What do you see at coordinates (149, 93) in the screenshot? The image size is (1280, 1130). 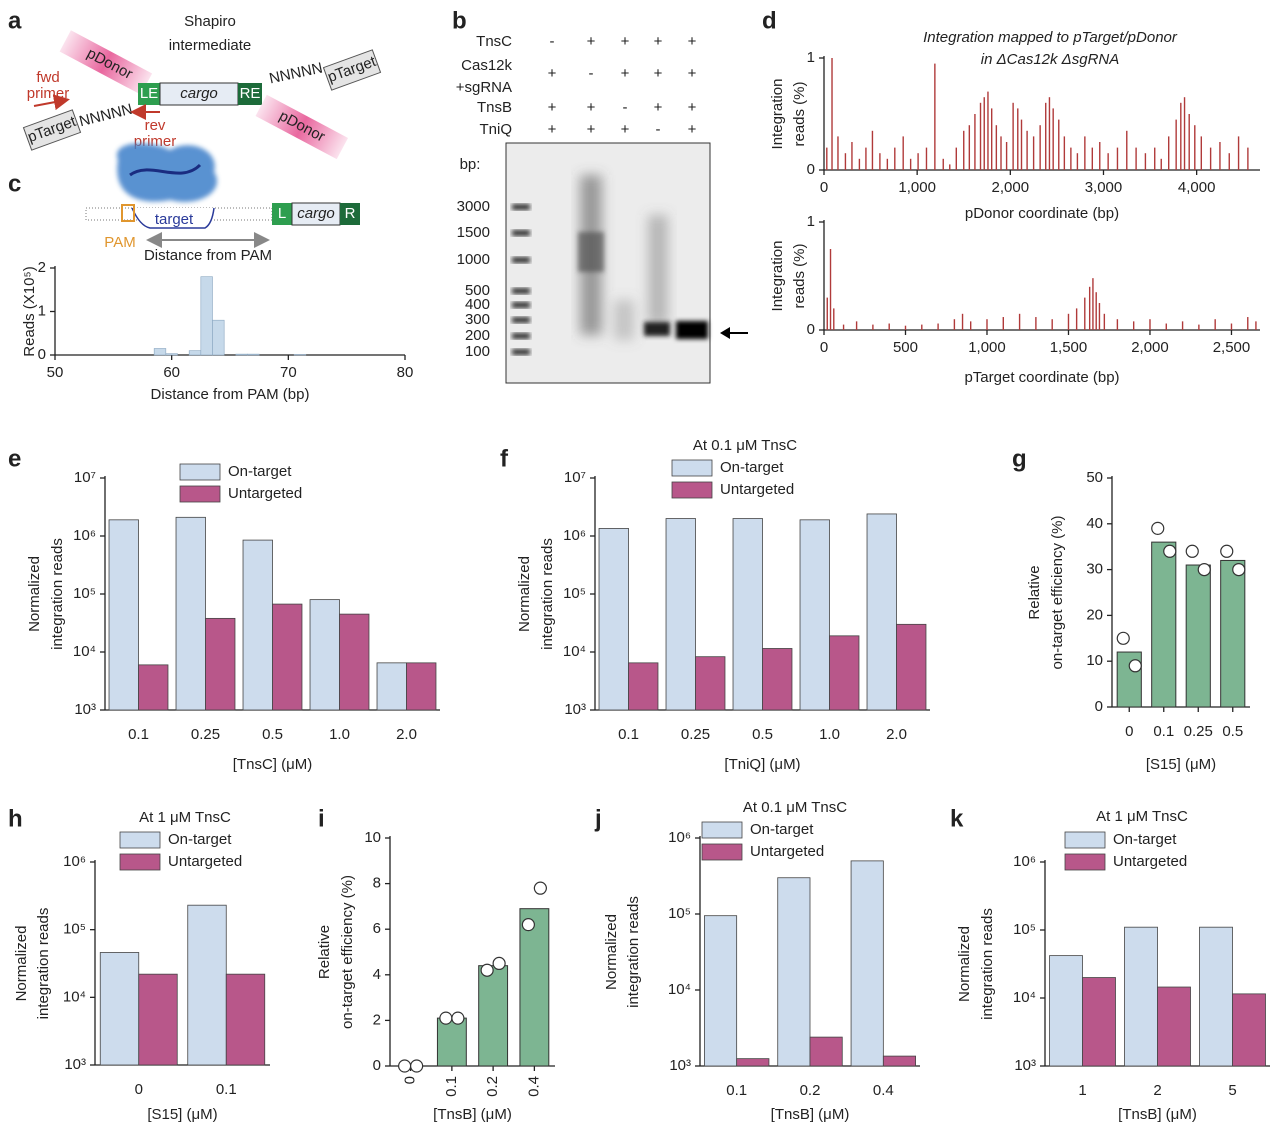 I see `le-label: LE` at bounding box center [149, 93].